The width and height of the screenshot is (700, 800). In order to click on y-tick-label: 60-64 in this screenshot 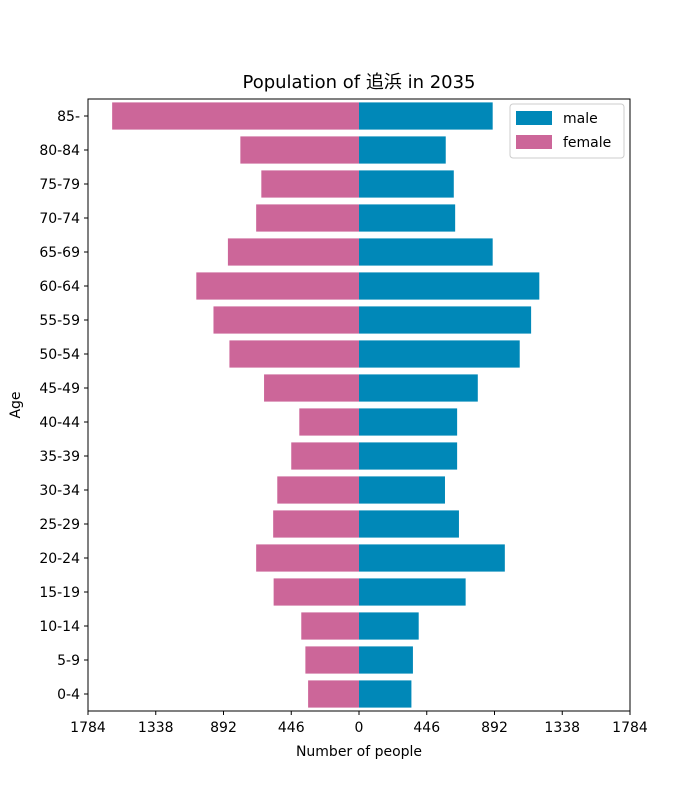, I will do `click(59, 287)`.